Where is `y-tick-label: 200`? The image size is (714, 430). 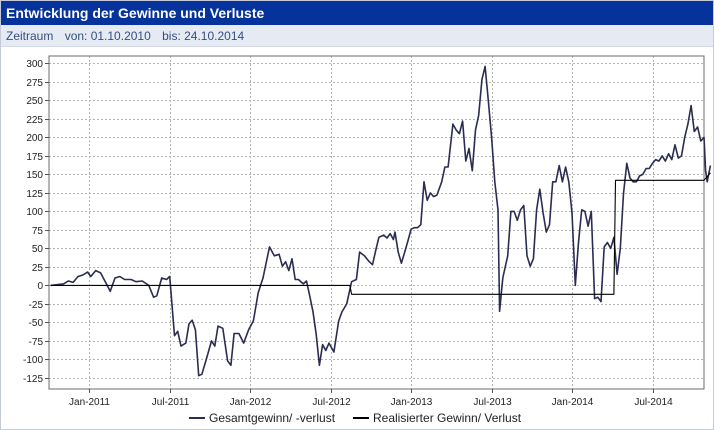 y-tick-label: 200 is located at coordinates (34, 138).